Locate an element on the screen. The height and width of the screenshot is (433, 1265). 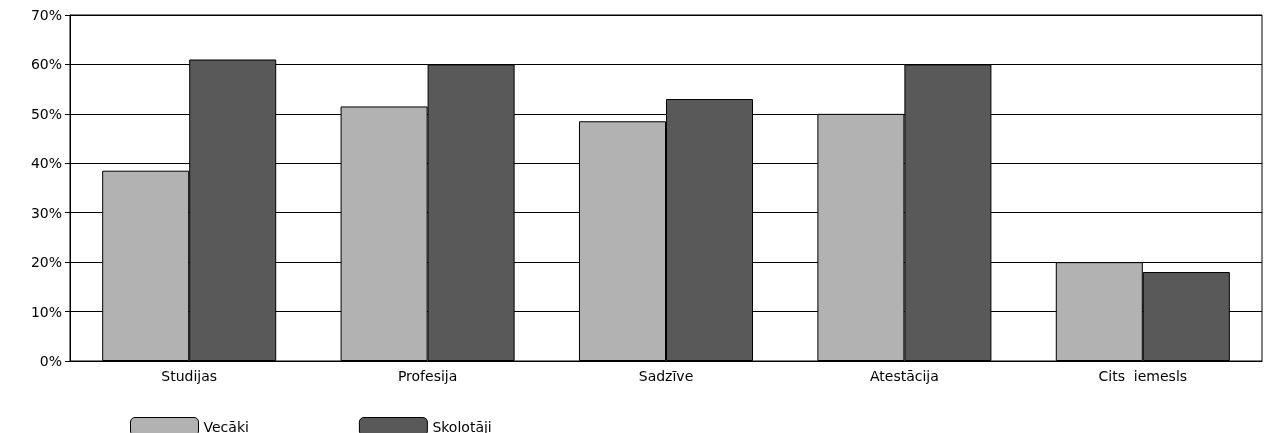
x-tick-label: Profesija is located at coordinates (427, 376).